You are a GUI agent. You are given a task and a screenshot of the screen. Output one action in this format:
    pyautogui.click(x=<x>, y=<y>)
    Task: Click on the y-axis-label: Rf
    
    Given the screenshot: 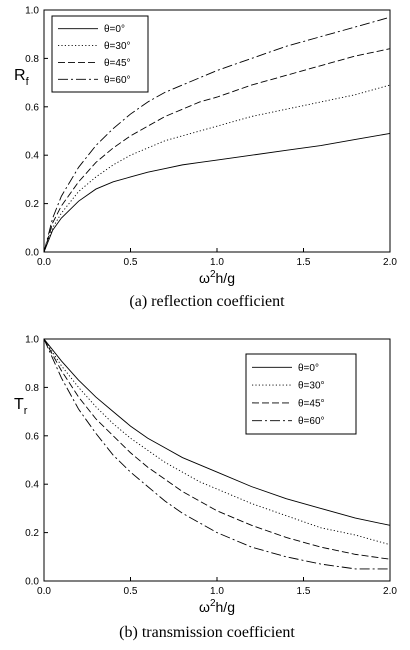 What is the action you would take?
    pyautogui.click(x=22, y=77)
    